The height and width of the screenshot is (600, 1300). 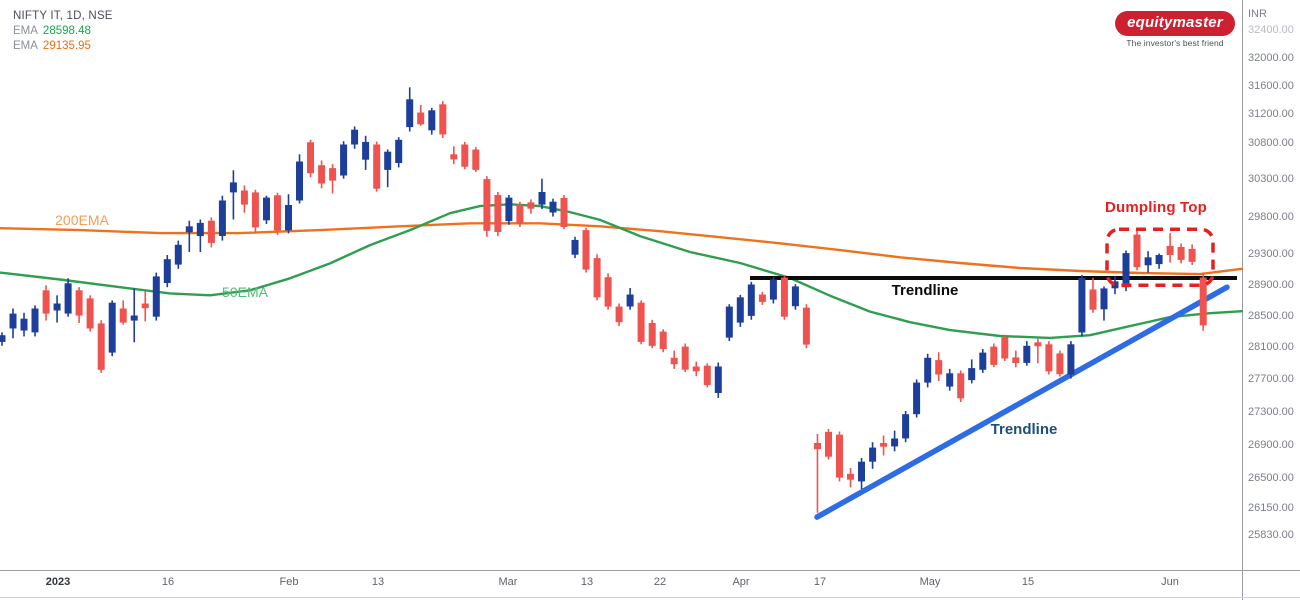 I want to click on time-axis-label: Feb, so click(x=289, y=582).